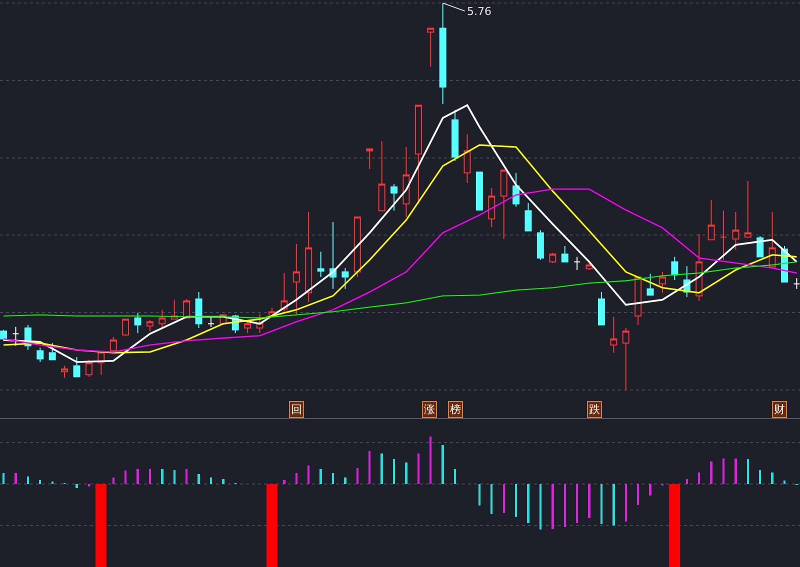 Image resolution: width=800 pixels, height=567 pixels. I want to click on text: 财, so click(779, 409).